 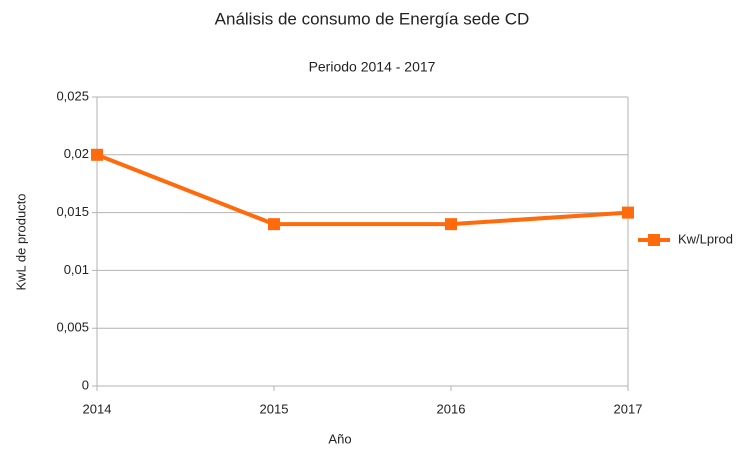 What do you see at coordinates (372, 18) in the screenshot?
I see `chart-title: Análisis de consumo de Energía sede CD` at bounding box center [372, 18].